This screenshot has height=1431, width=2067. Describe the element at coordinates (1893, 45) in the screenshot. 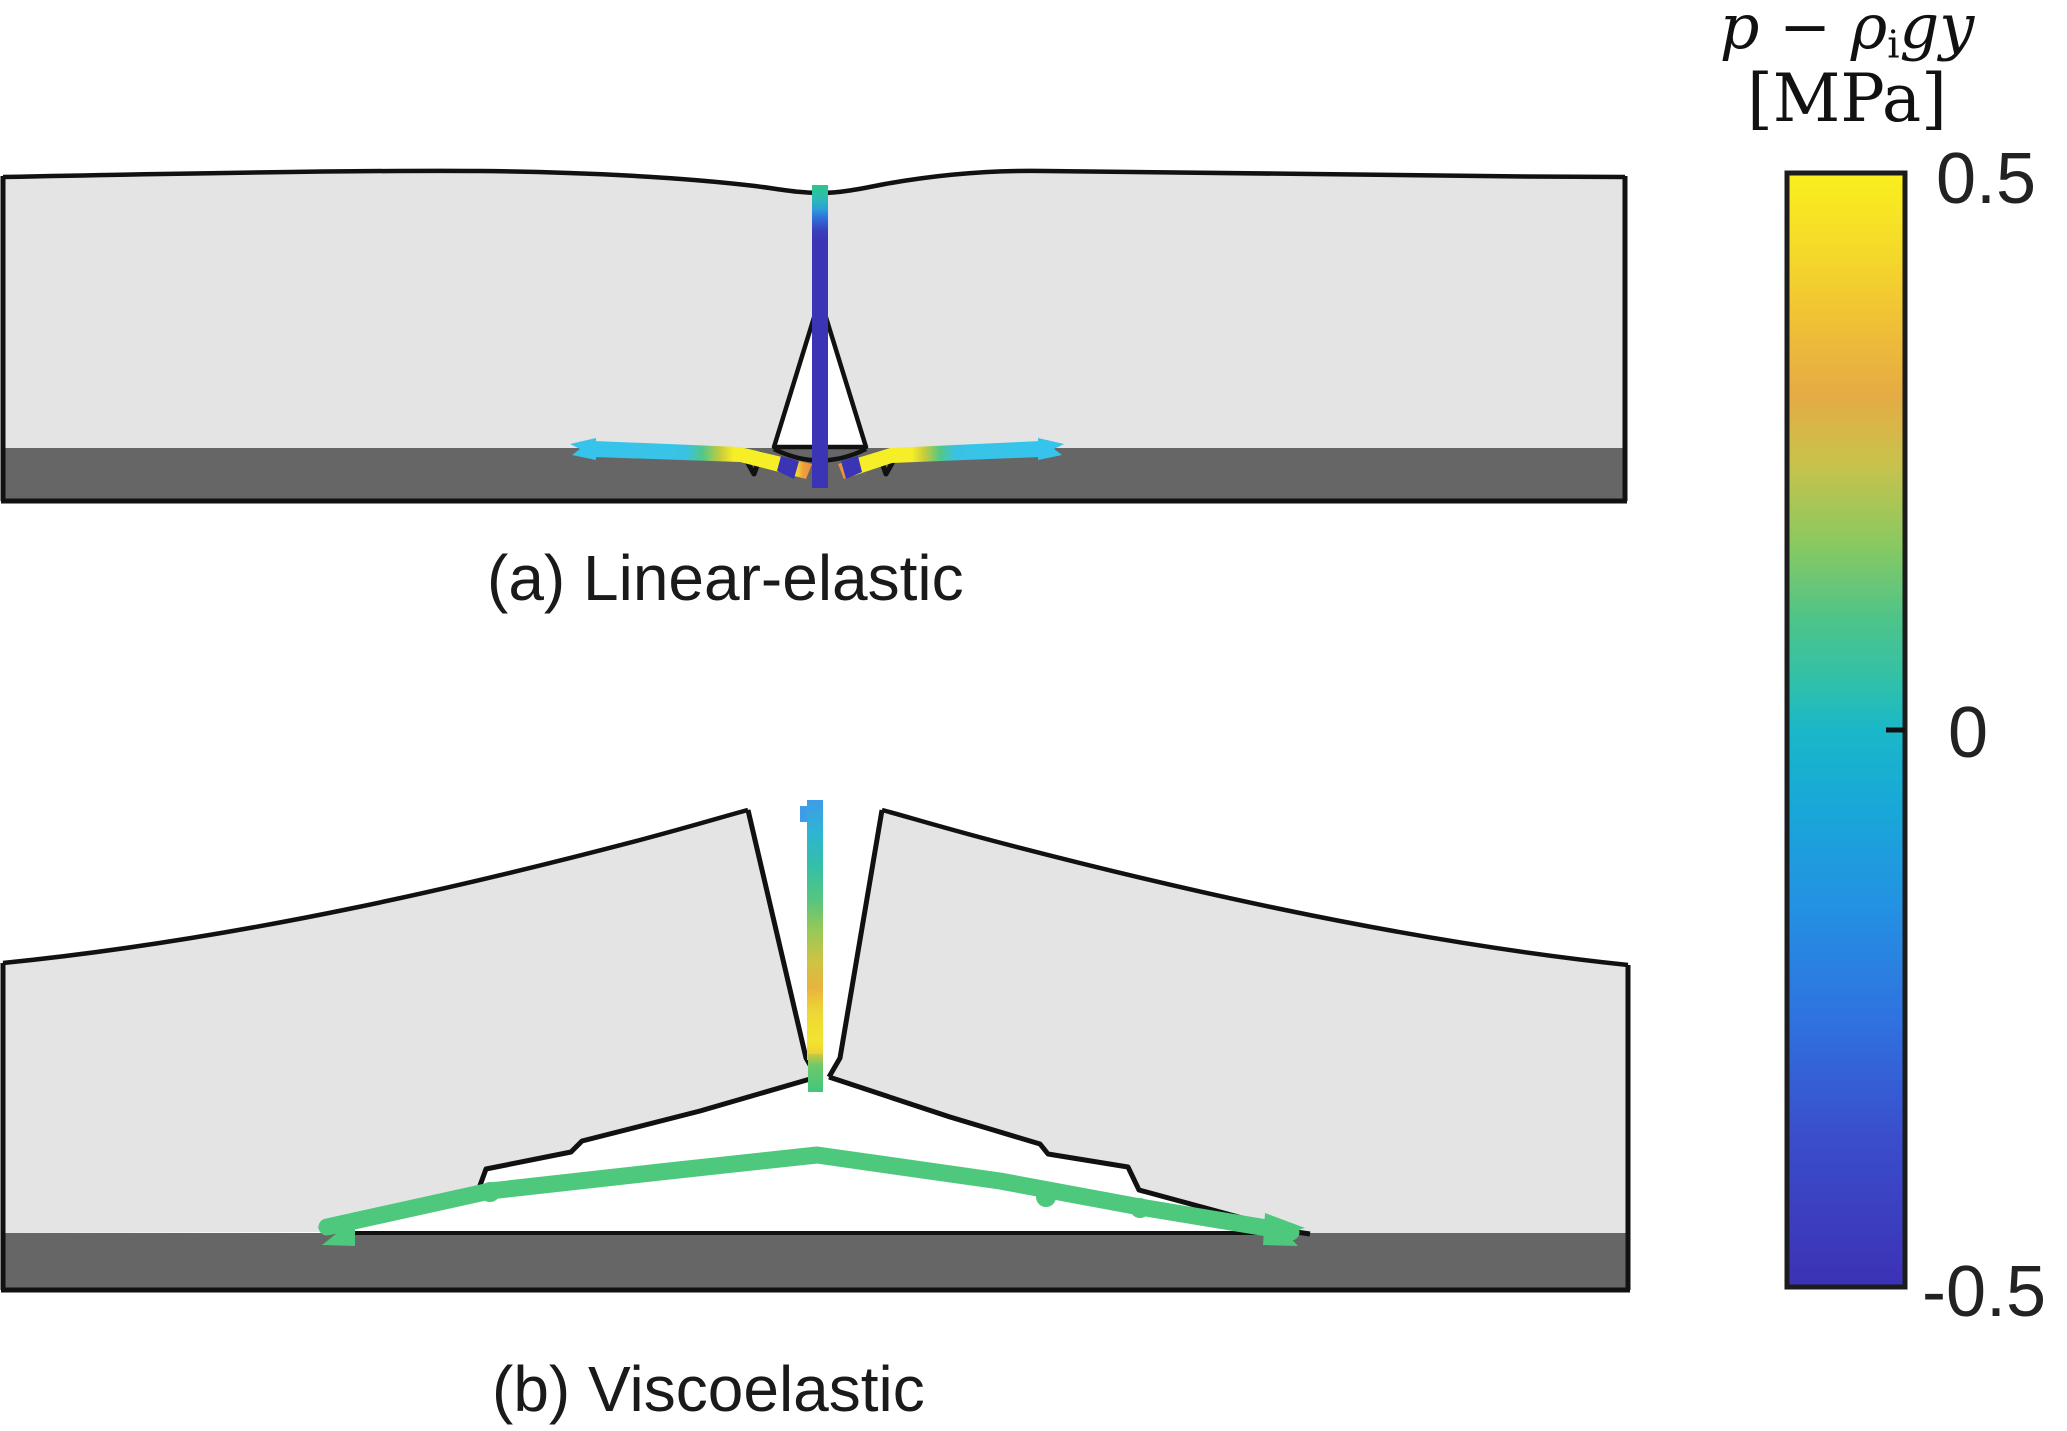

I see `colorbar-title-subscript: i` at that location.